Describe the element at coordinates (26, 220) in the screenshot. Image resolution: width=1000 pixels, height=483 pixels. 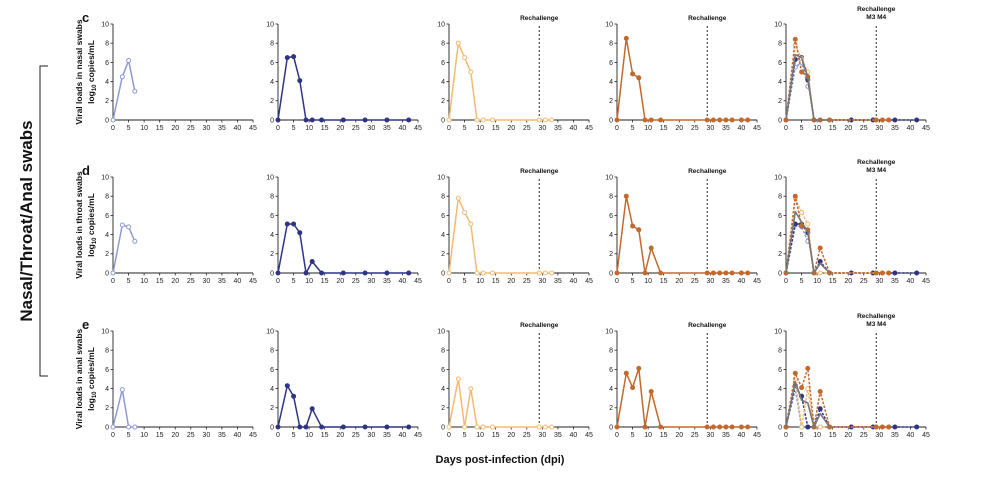
I see `side-label: Nasal/Throat/Anal swabs` at that location.